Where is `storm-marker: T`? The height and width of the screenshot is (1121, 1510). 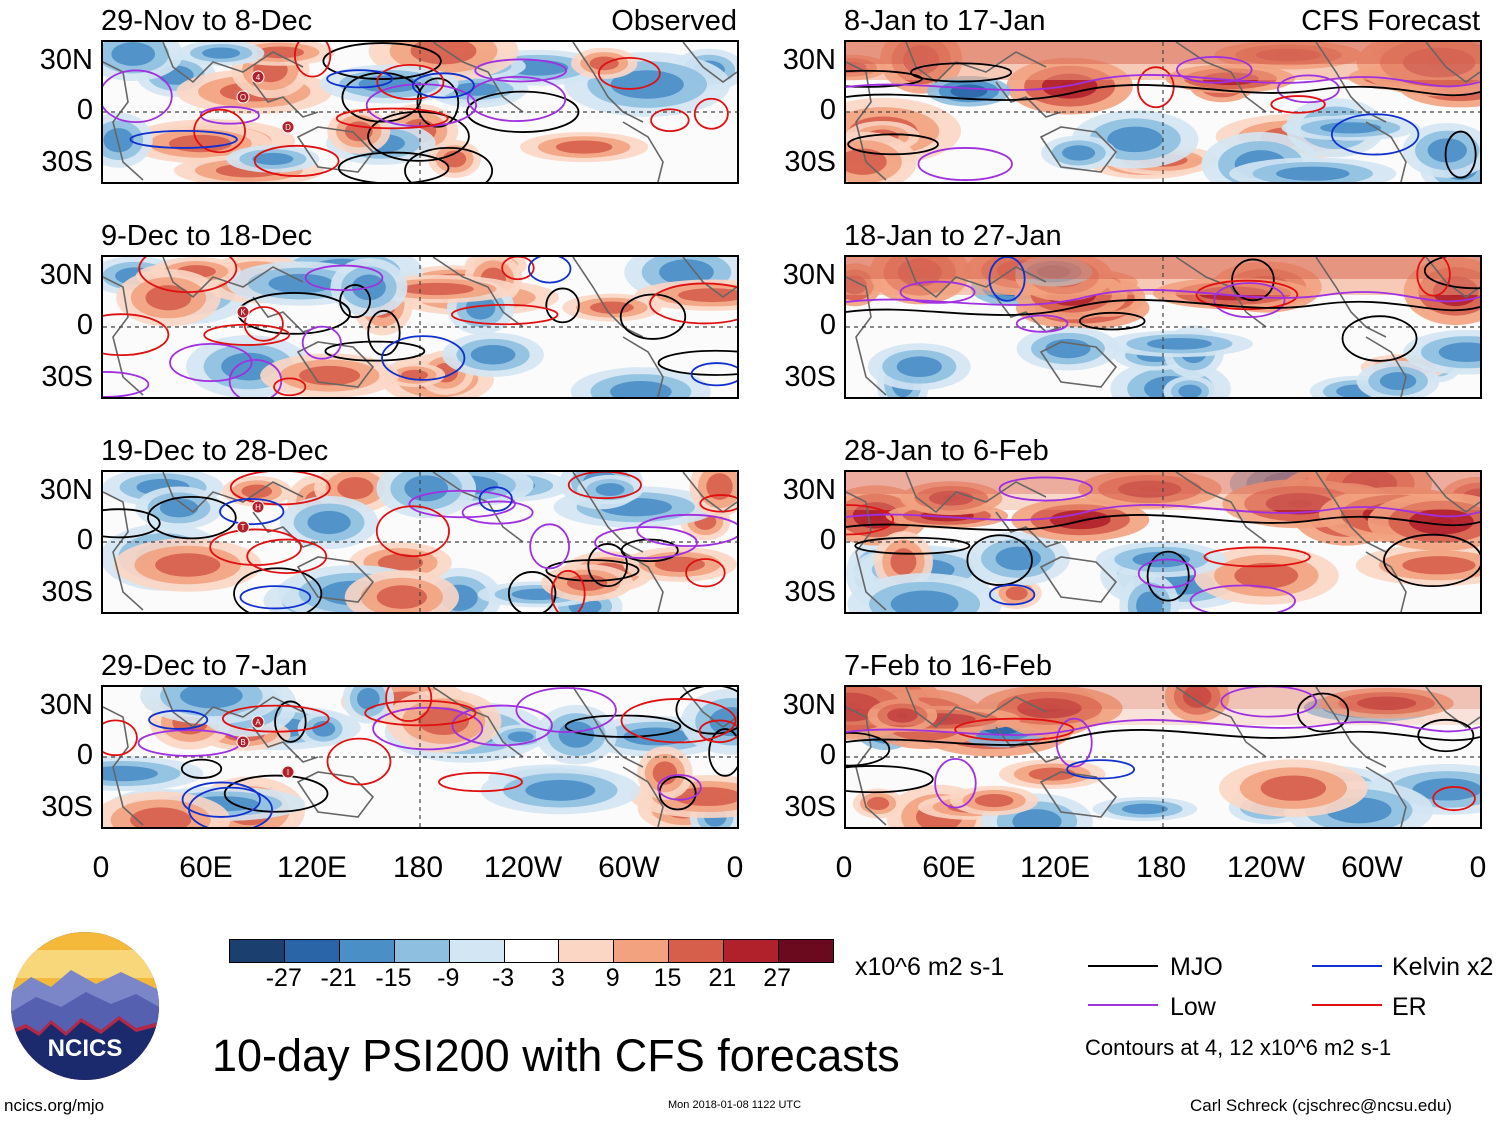 storm-marker: T is located at coordinates (243, 527).